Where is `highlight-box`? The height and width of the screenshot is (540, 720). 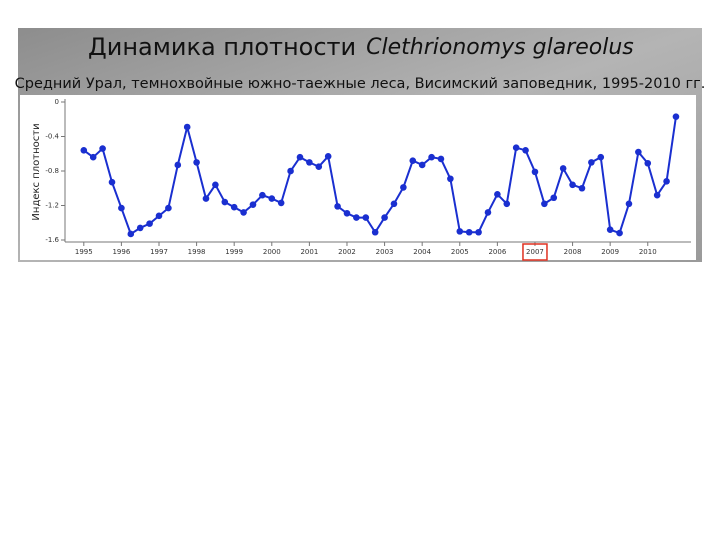 highlight-box is located at coordinates (535, 252).